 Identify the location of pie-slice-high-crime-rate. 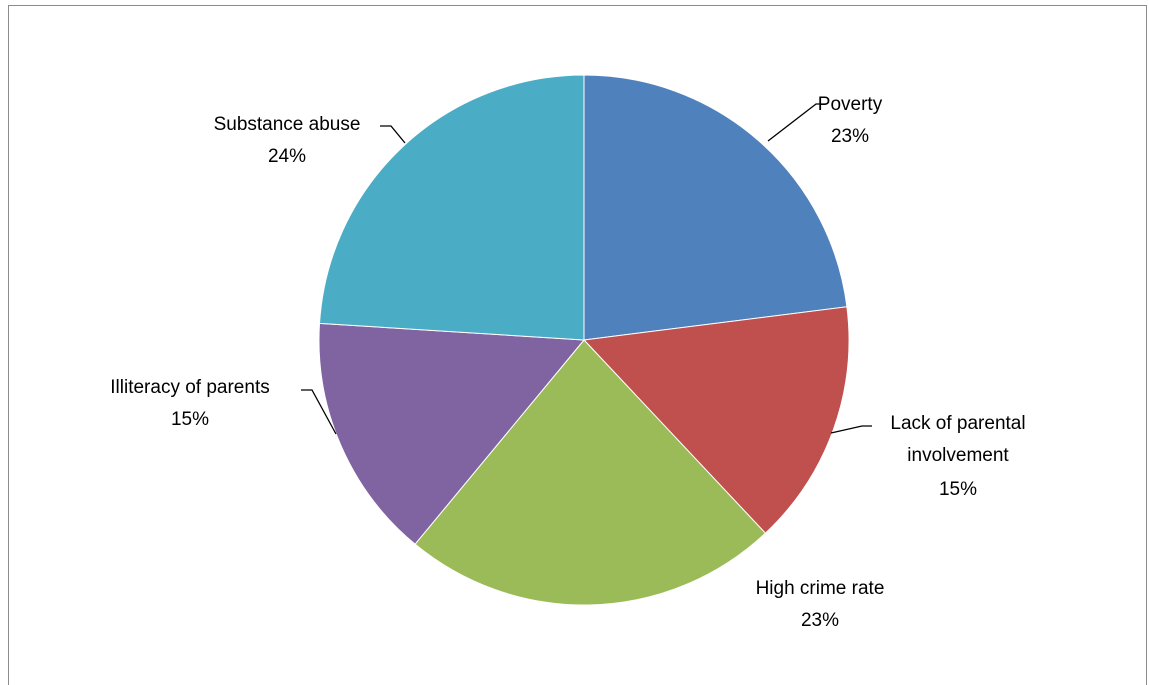
(590, 472).